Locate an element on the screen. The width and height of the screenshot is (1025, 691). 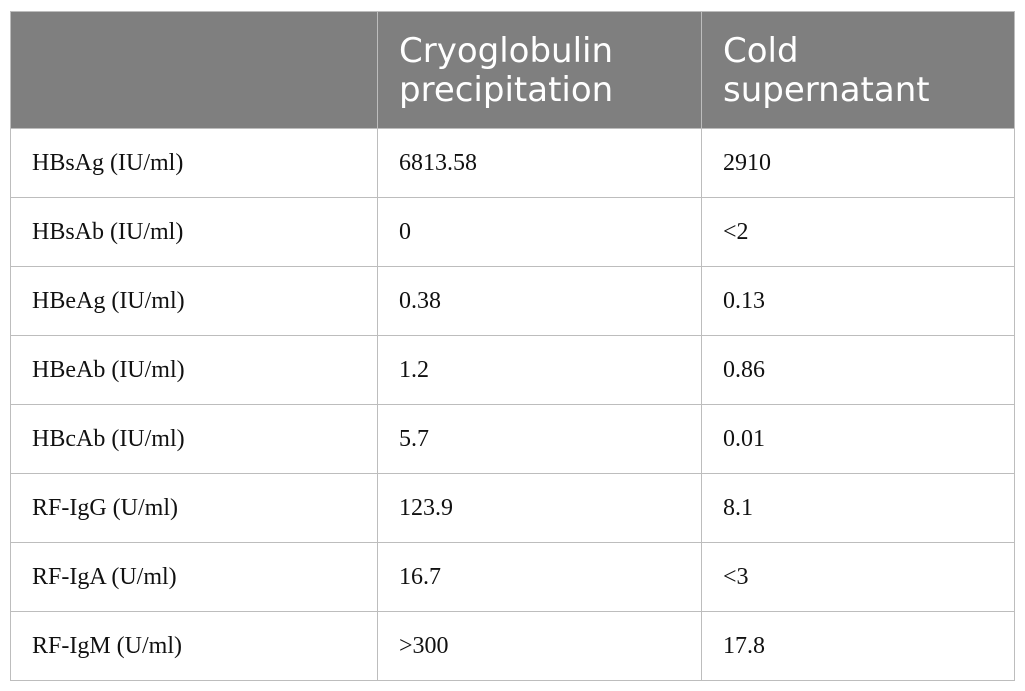
precipitation-value: 6813.58 is located at coordinates (539, 163).